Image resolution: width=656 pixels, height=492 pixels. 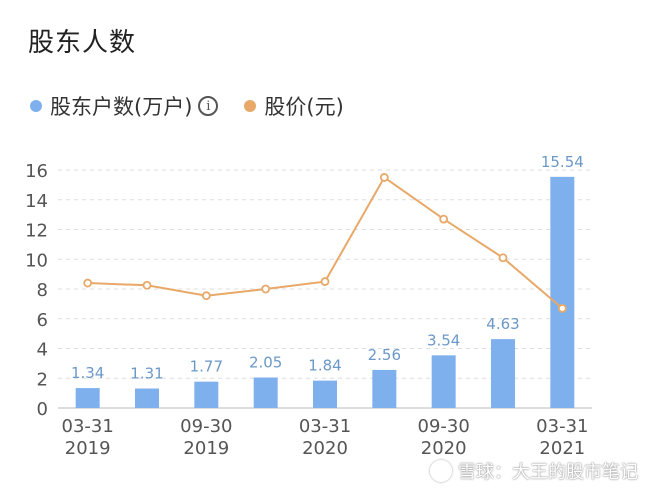 I want to click on y-tick-label: 14, so click(x=36, y=201).